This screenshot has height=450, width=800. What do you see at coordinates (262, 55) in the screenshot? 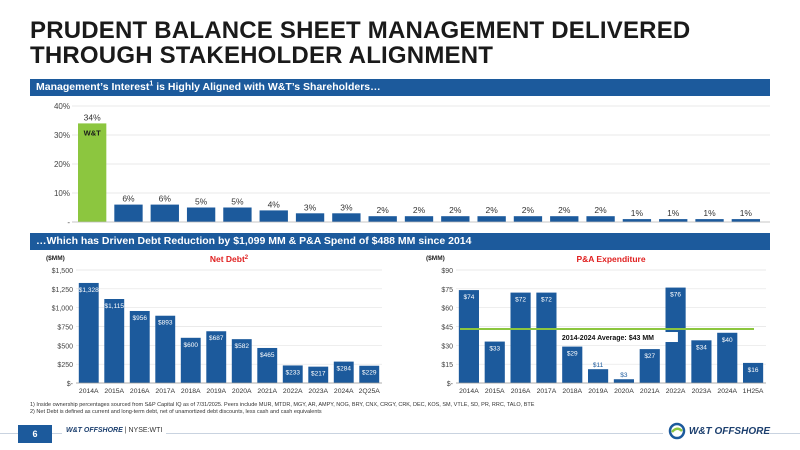
I see `title-line-2: THROUGH STAKEHOLDER ALIGNMENT` at bounding box center [262, 55].